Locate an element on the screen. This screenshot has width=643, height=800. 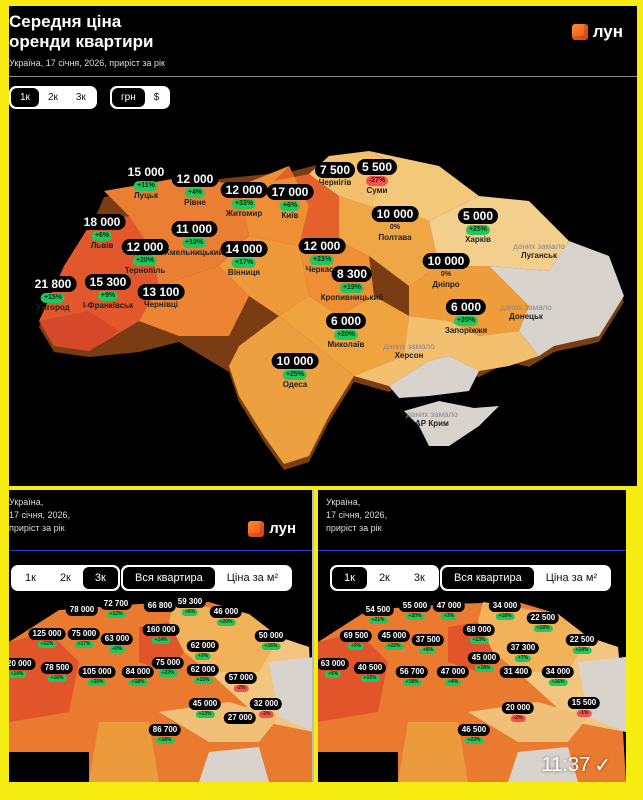
city-pin-dnipro: 34 000 +16% is located at coordinates (558, 676).